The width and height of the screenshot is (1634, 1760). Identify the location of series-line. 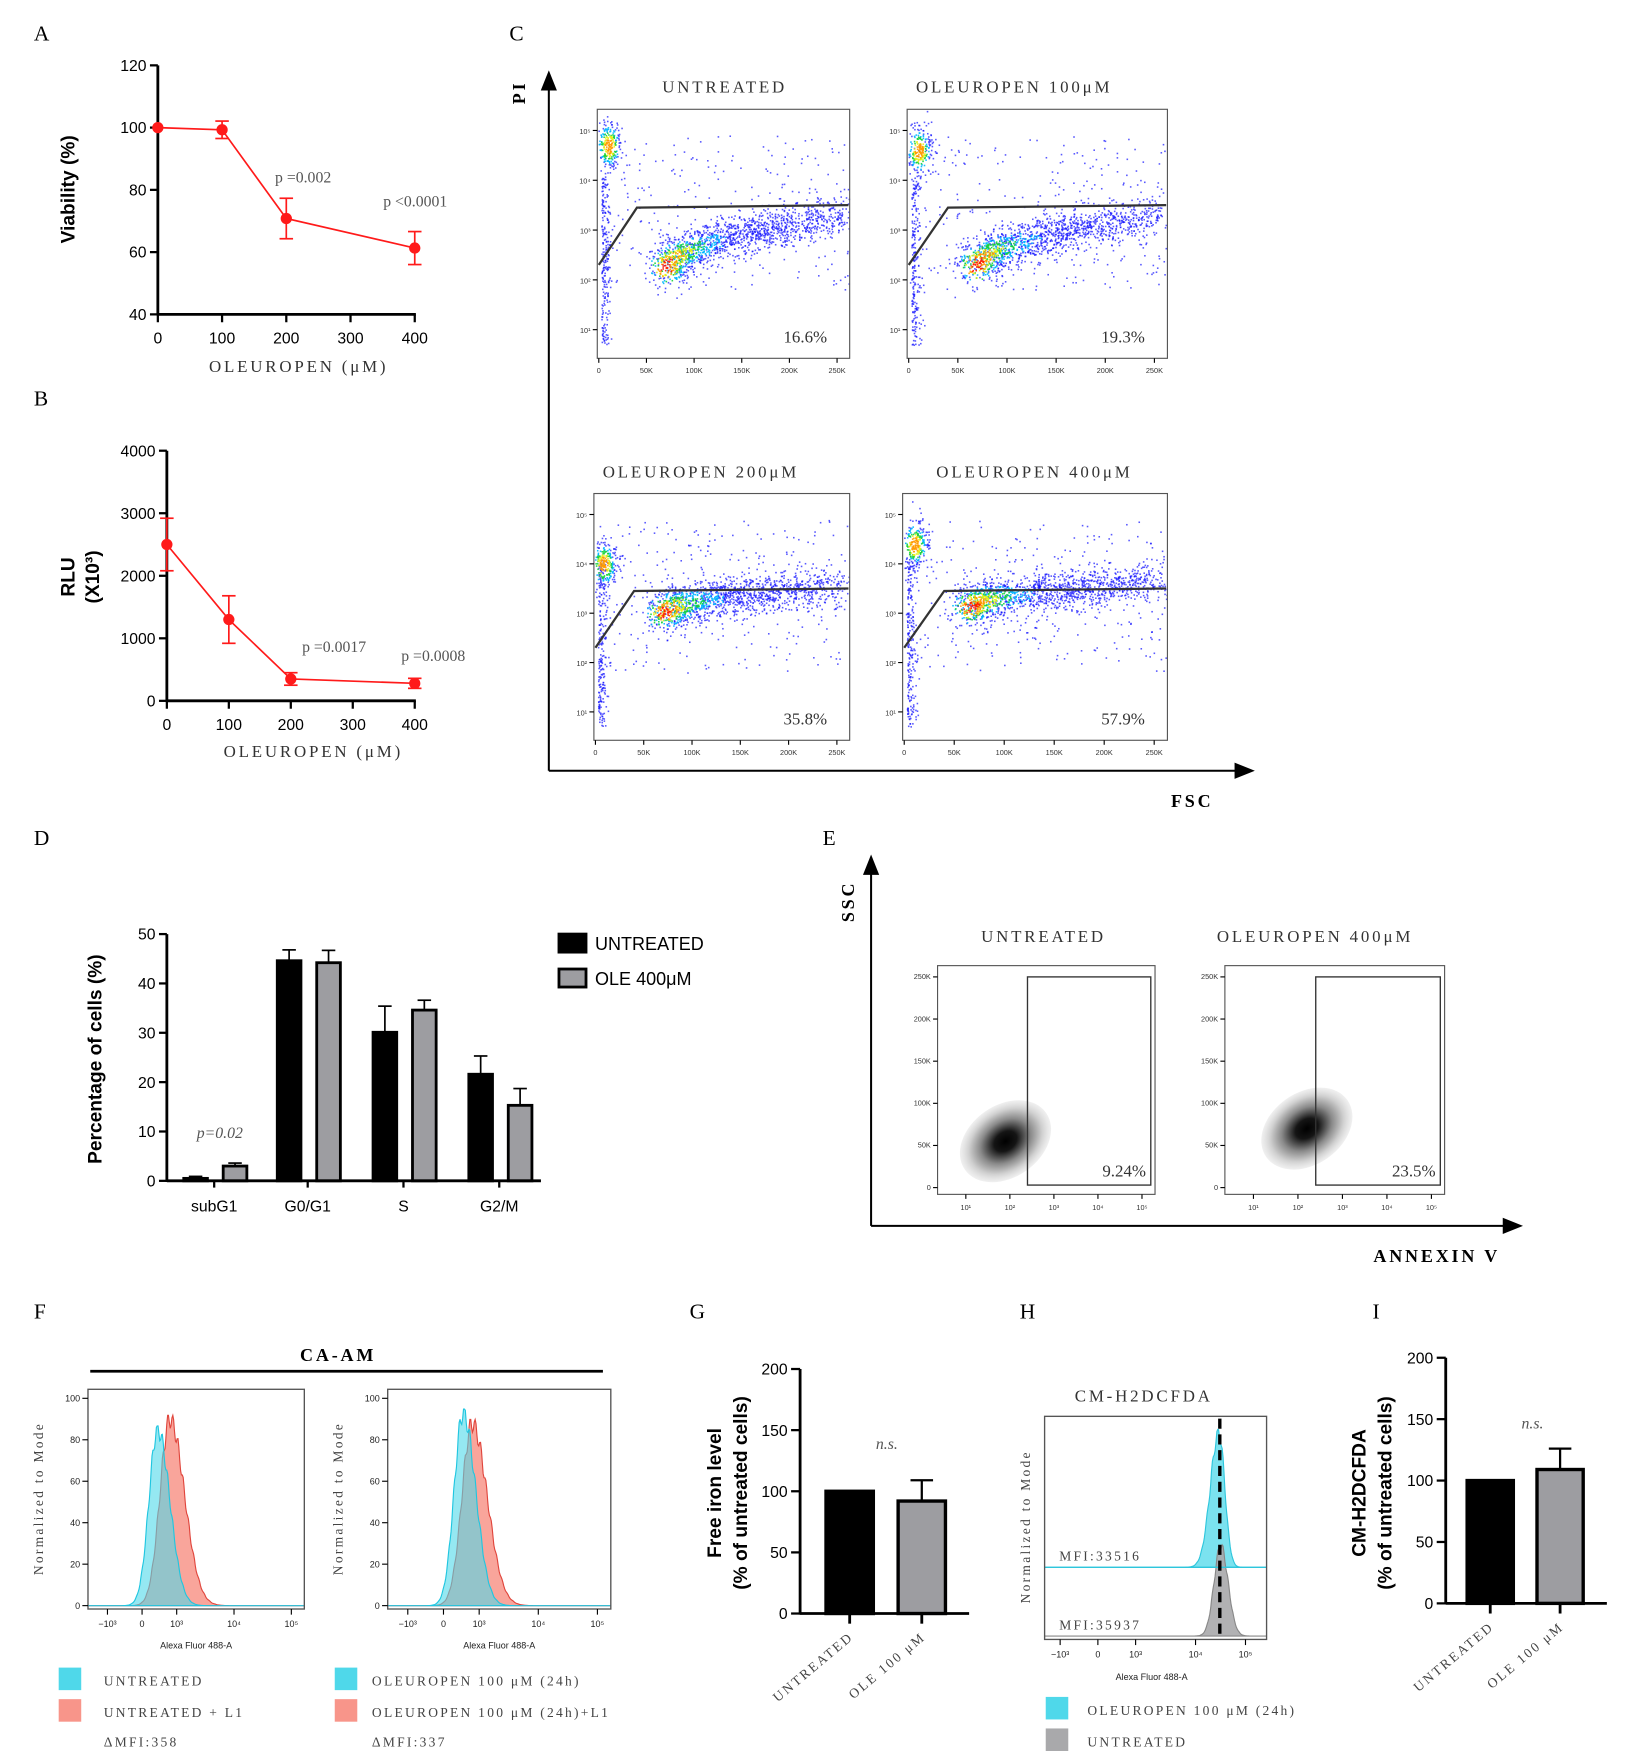
(290, 614).